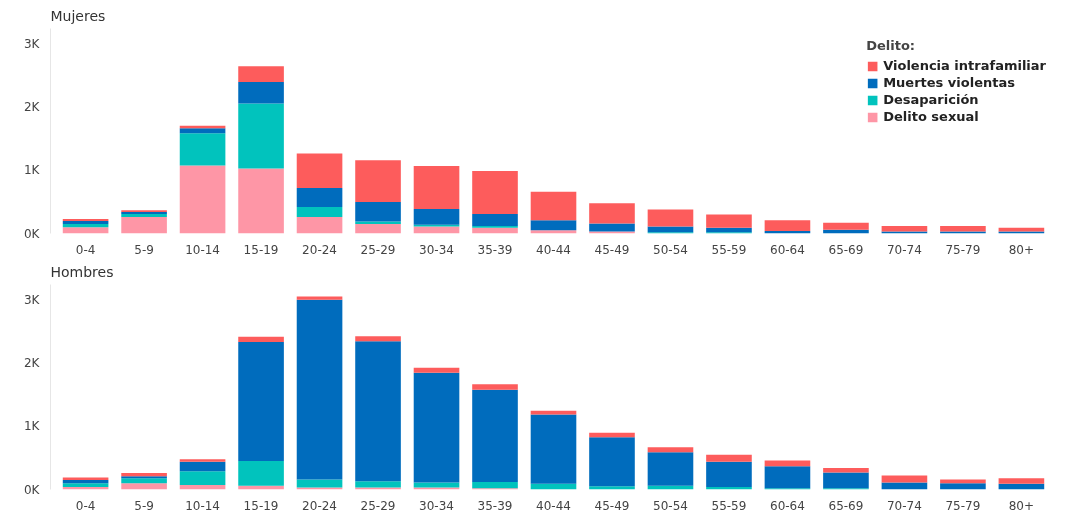 This screenshot has height=512, width=1066. Describe the element at coordinates (931, 116) in the screenshot. I see `legend-label: Delito sexual` at that location.